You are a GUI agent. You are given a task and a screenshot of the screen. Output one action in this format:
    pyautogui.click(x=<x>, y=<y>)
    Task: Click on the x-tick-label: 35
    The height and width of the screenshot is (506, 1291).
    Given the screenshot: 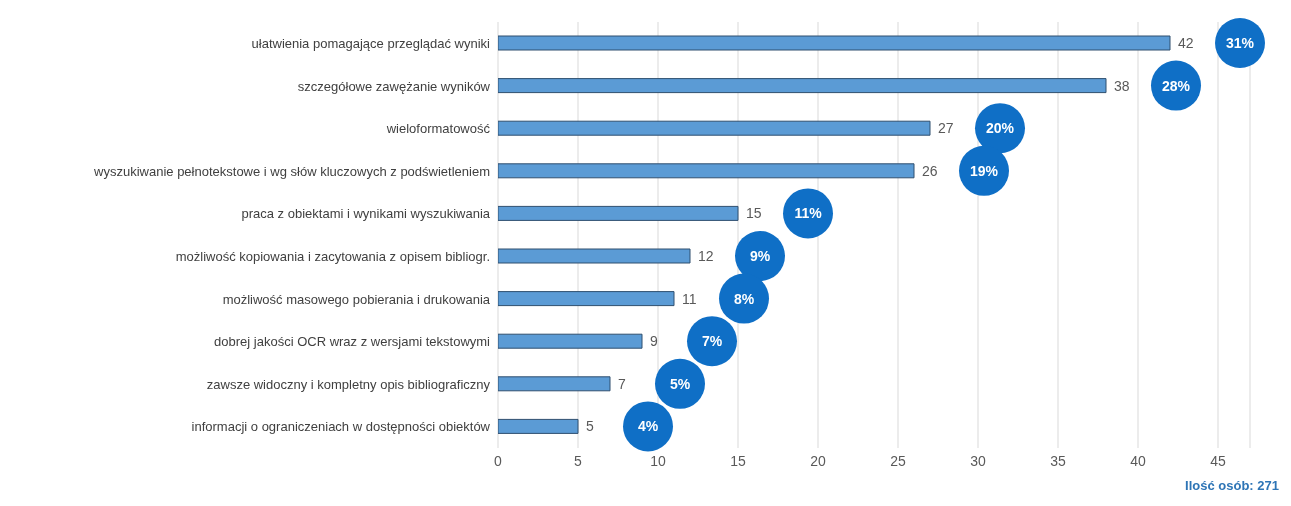 What is the action you would take?
    pyautogui.click(x=1058, y=460)
    